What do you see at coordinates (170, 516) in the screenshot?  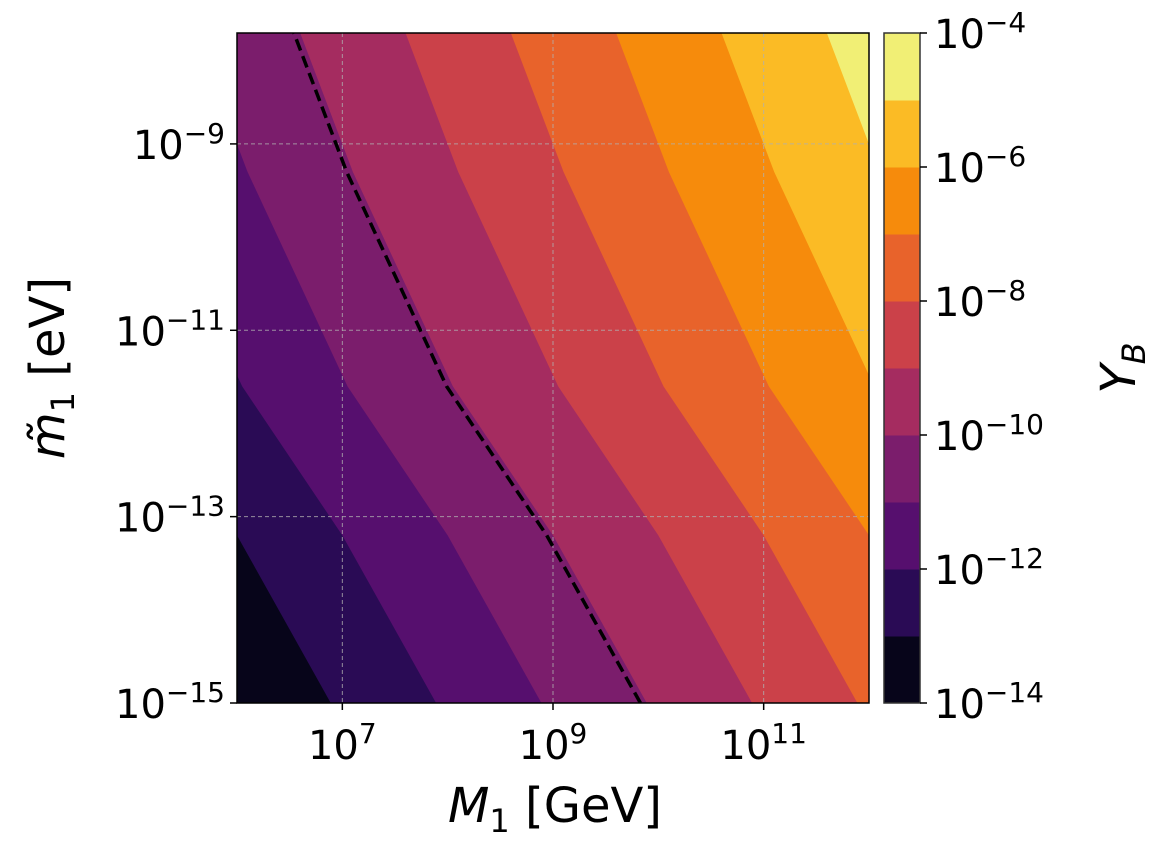 I see `y-tick-label: 10−13` at bounding box center [170, 516].